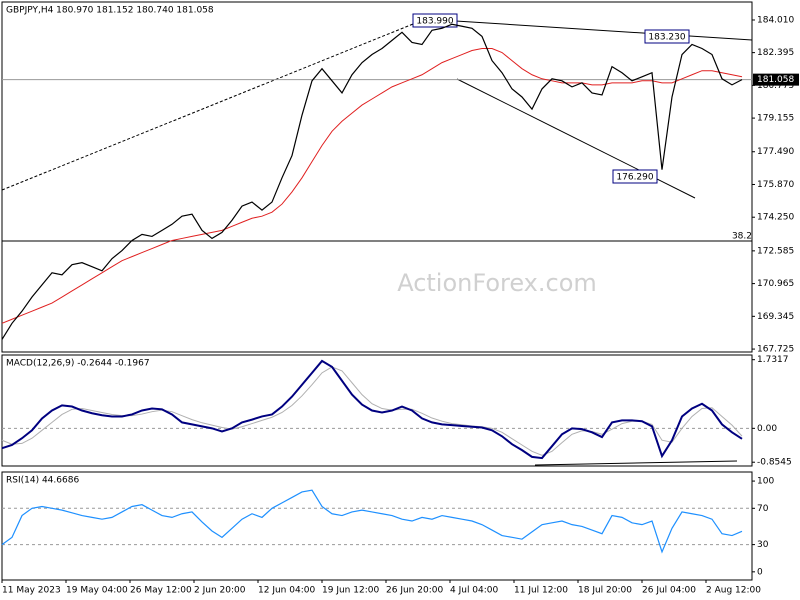 This screenshot has width=800, height=600. I want to click on y-tick-label: 170.965, so click(775, 284).